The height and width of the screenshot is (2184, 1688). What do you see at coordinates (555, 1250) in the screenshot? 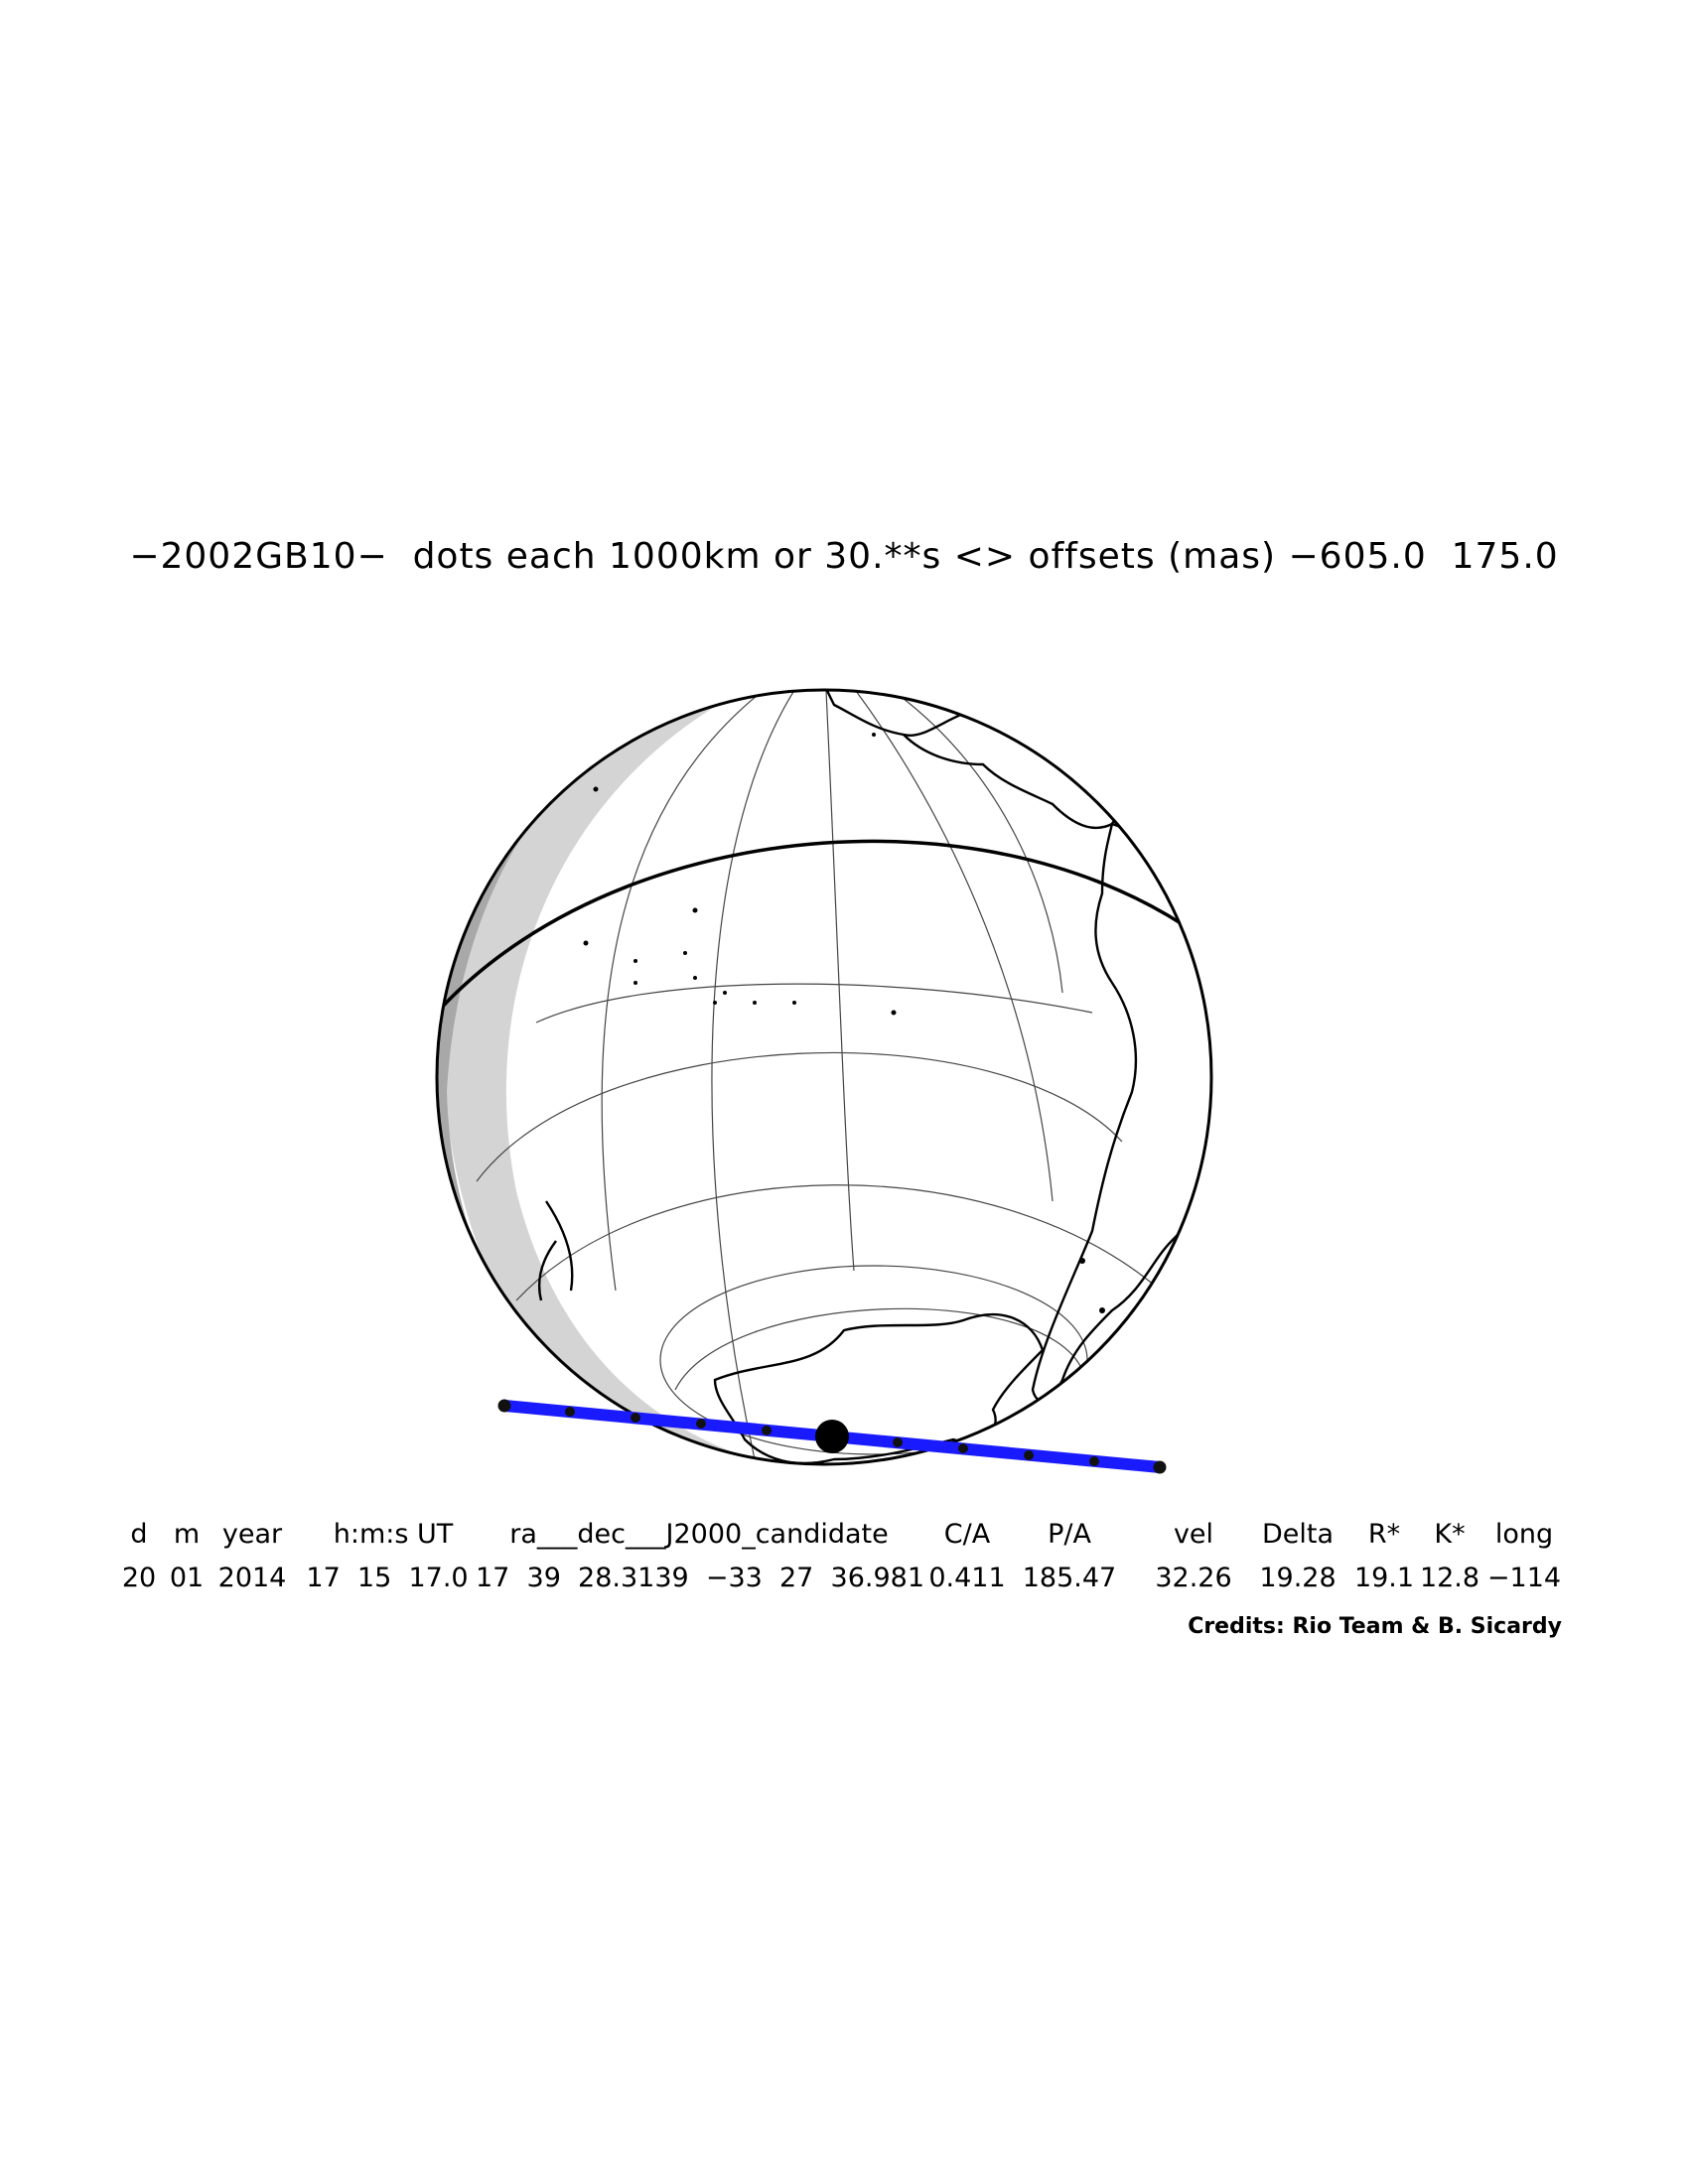
I see `new-zealand` at bounding box center [555, 1250].